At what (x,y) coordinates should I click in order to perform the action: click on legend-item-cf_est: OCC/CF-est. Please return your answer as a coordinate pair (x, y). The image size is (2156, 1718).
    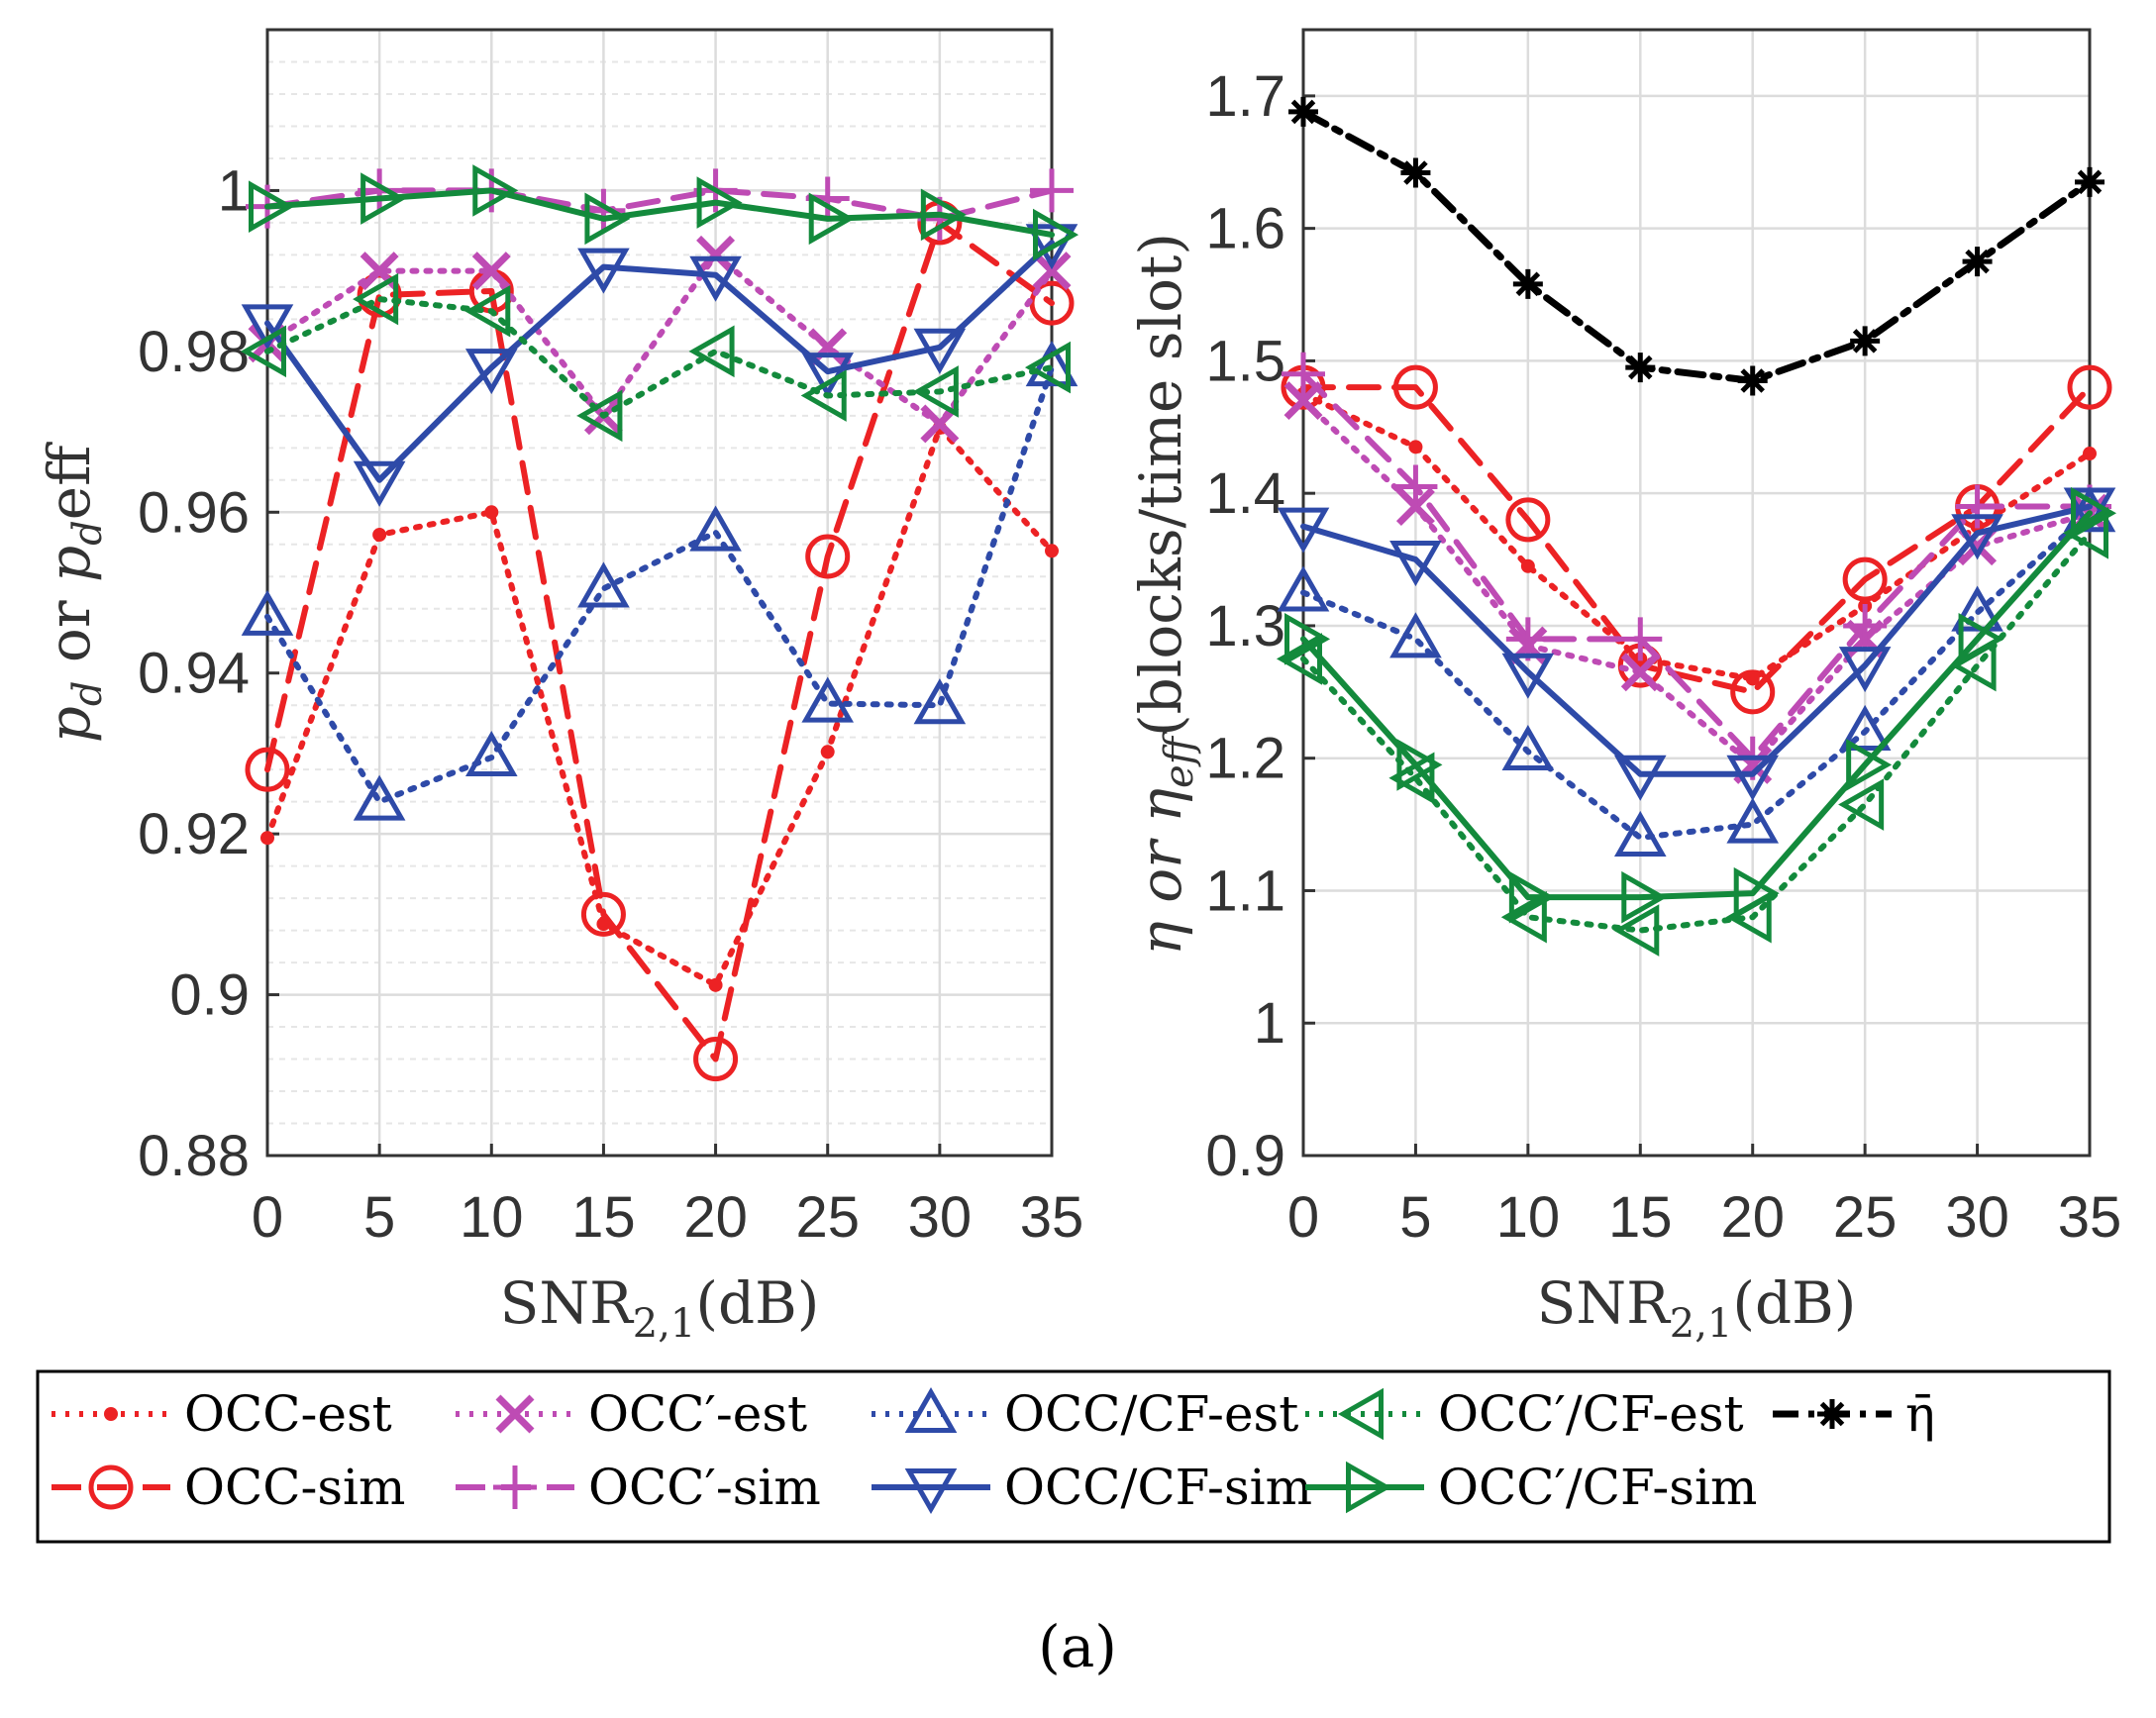
    Looking at the image, I should click on (1085, 1414).